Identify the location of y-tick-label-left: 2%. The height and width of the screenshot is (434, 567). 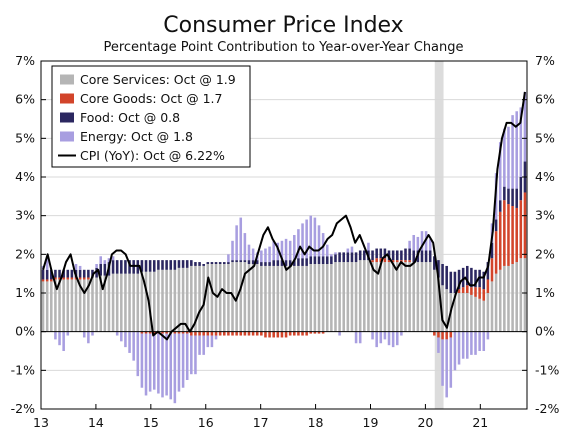
(25, 253).